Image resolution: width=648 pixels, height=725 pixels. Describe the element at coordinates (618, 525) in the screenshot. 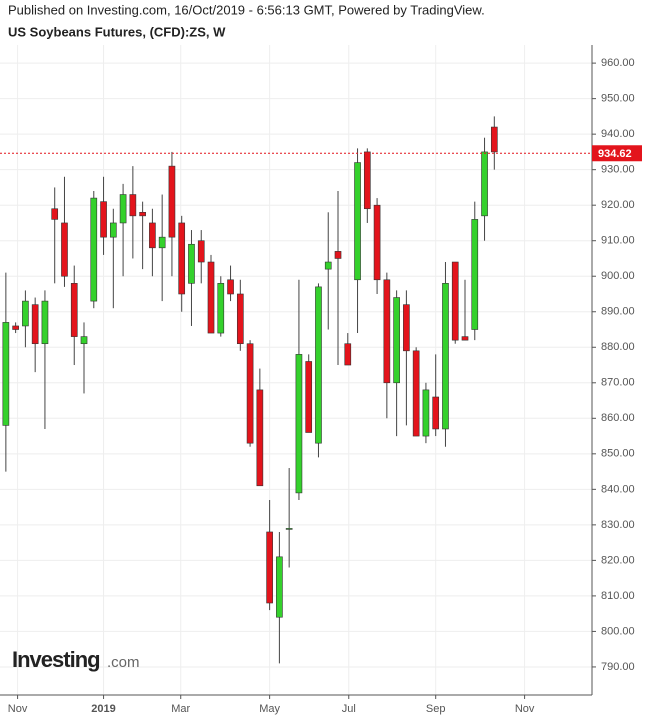

I see `y-tick-label: 830.00` at that location.